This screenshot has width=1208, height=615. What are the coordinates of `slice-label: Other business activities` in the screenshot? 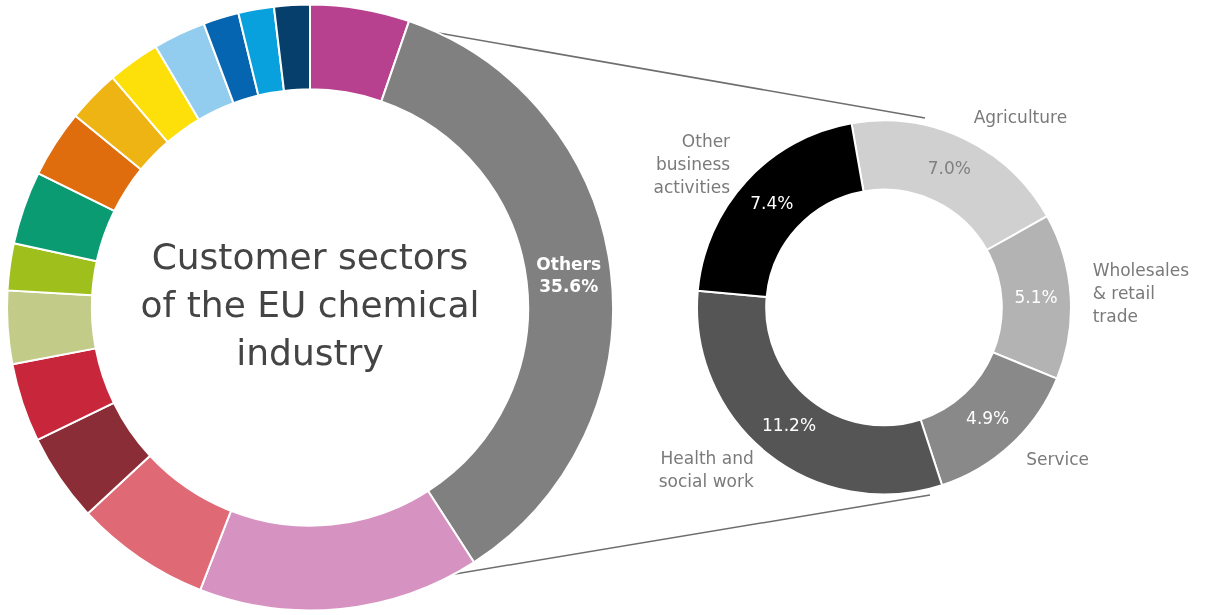 It's located at (692, 164).